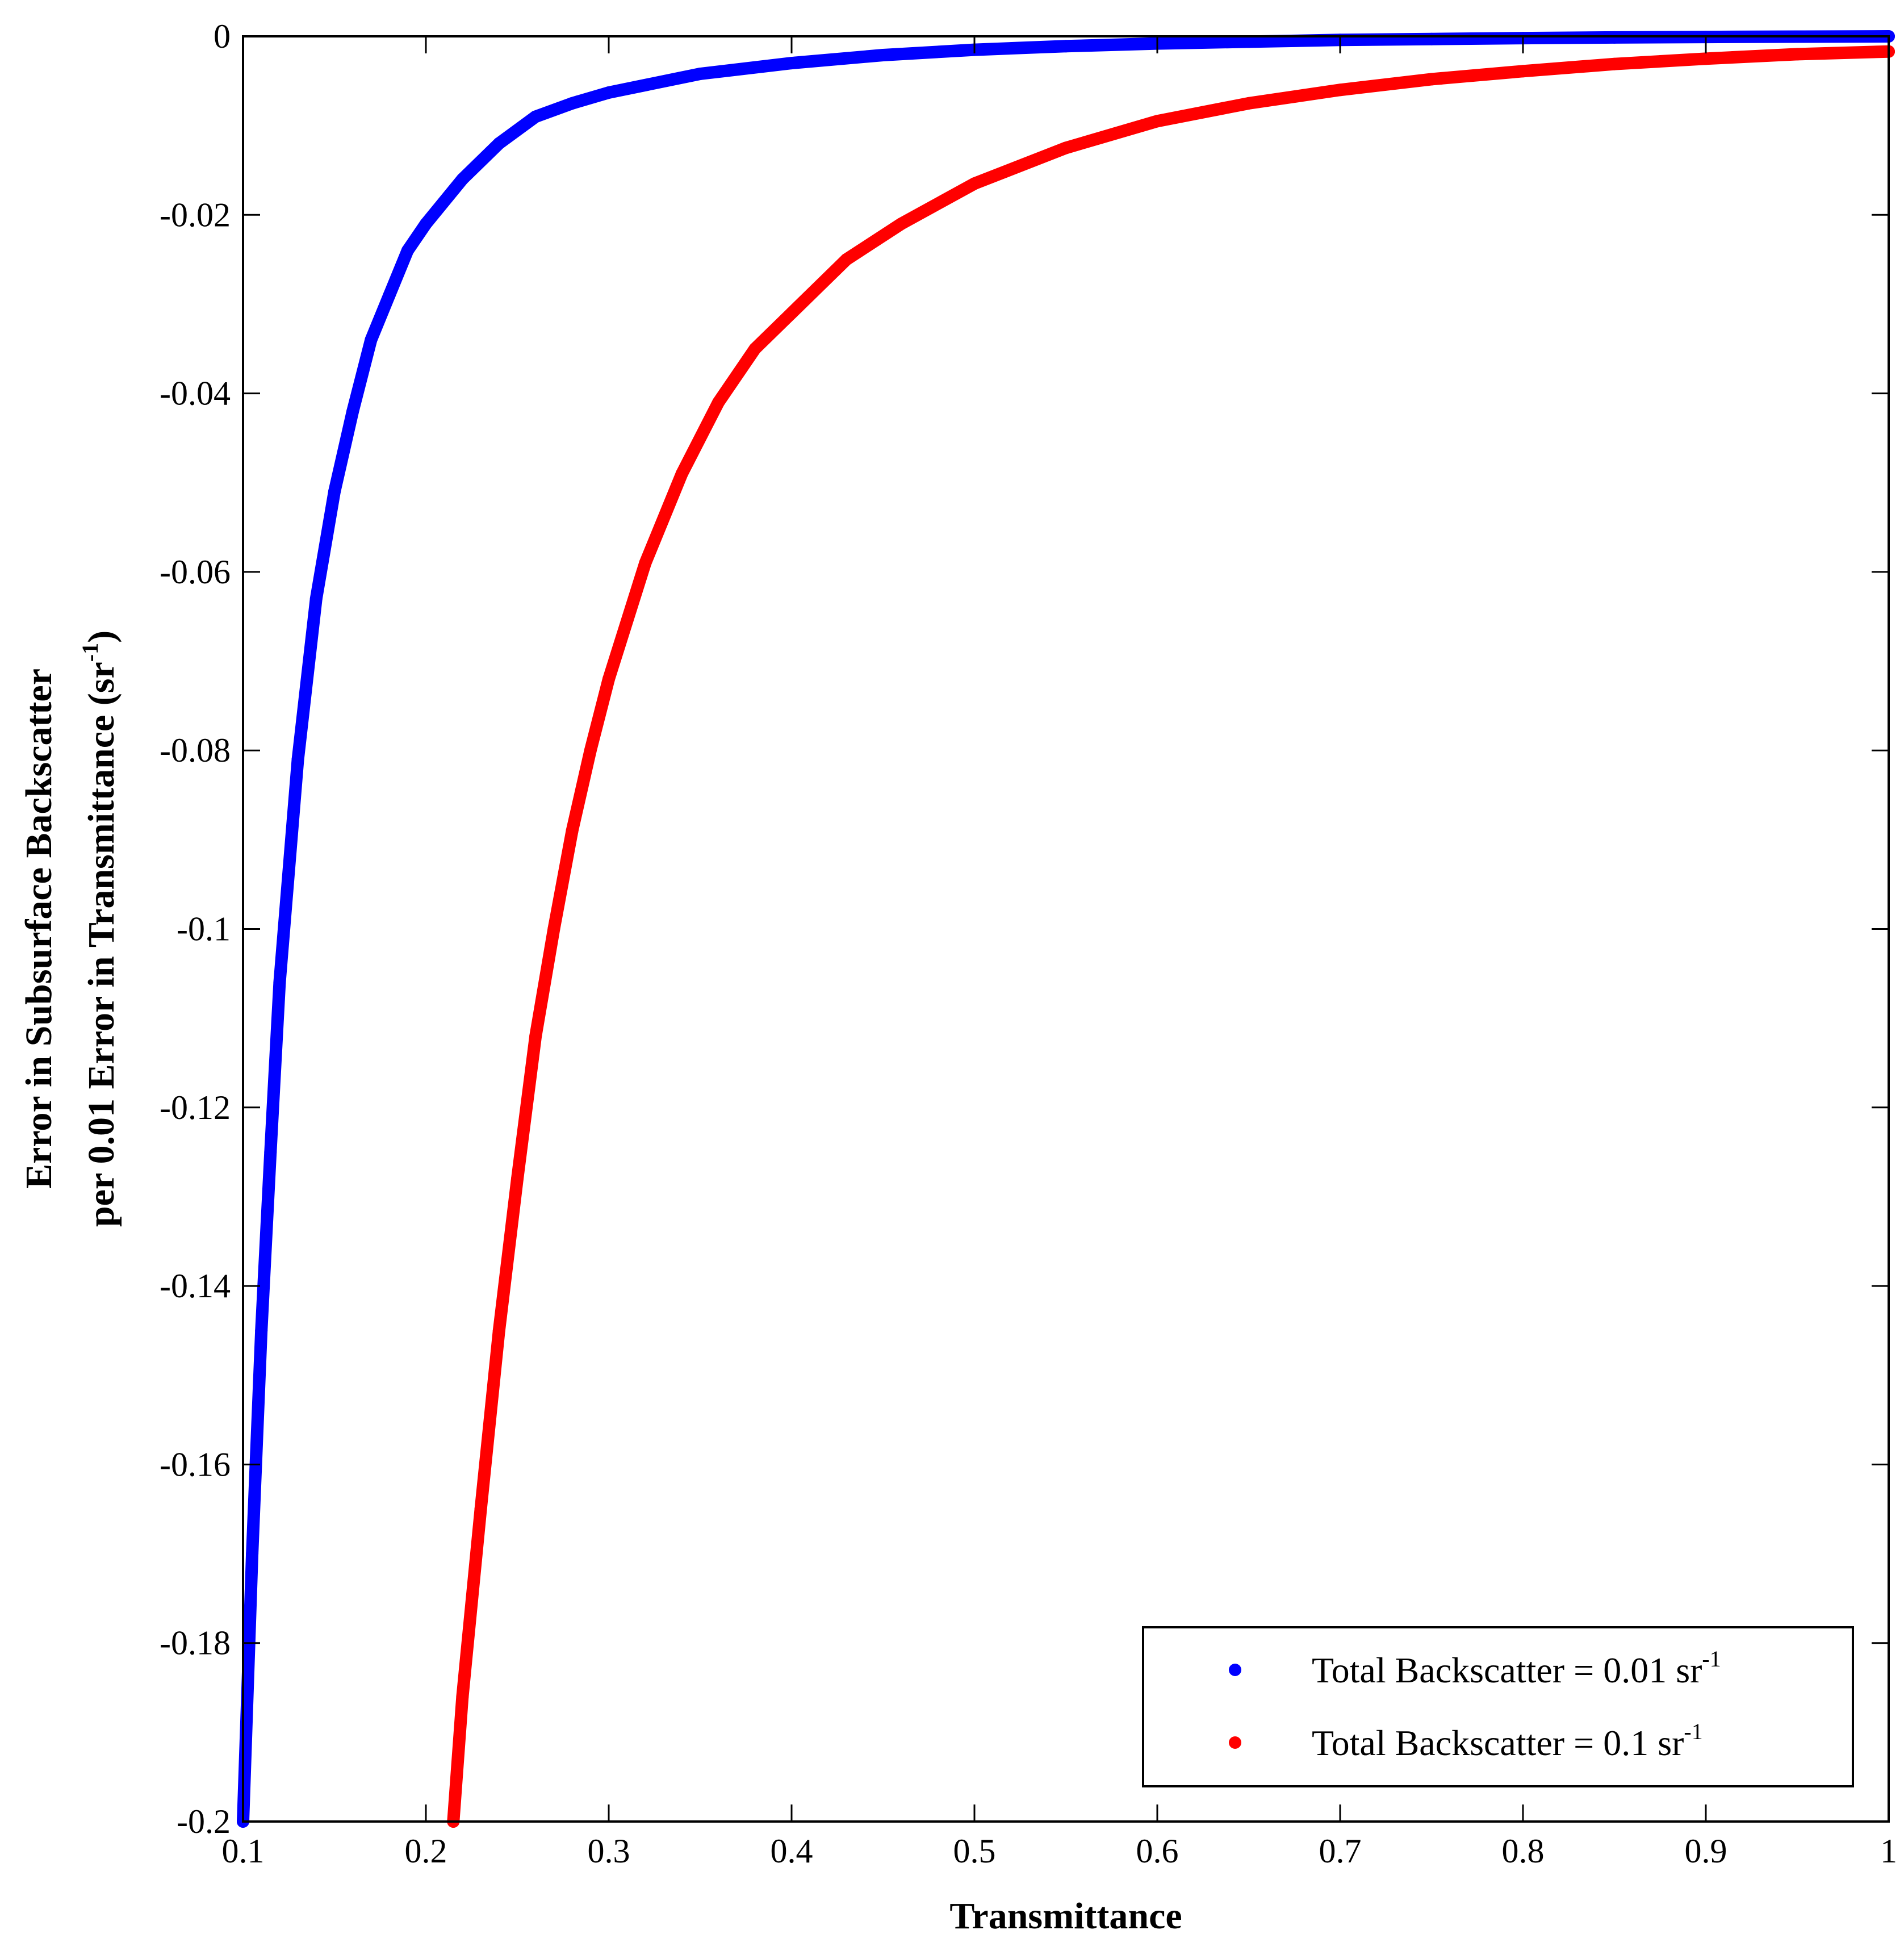 Image resolution: width=1904 pixels, height=1955 pixels. I want to click on x-tick-label: 0.2, so click(426, 1851).